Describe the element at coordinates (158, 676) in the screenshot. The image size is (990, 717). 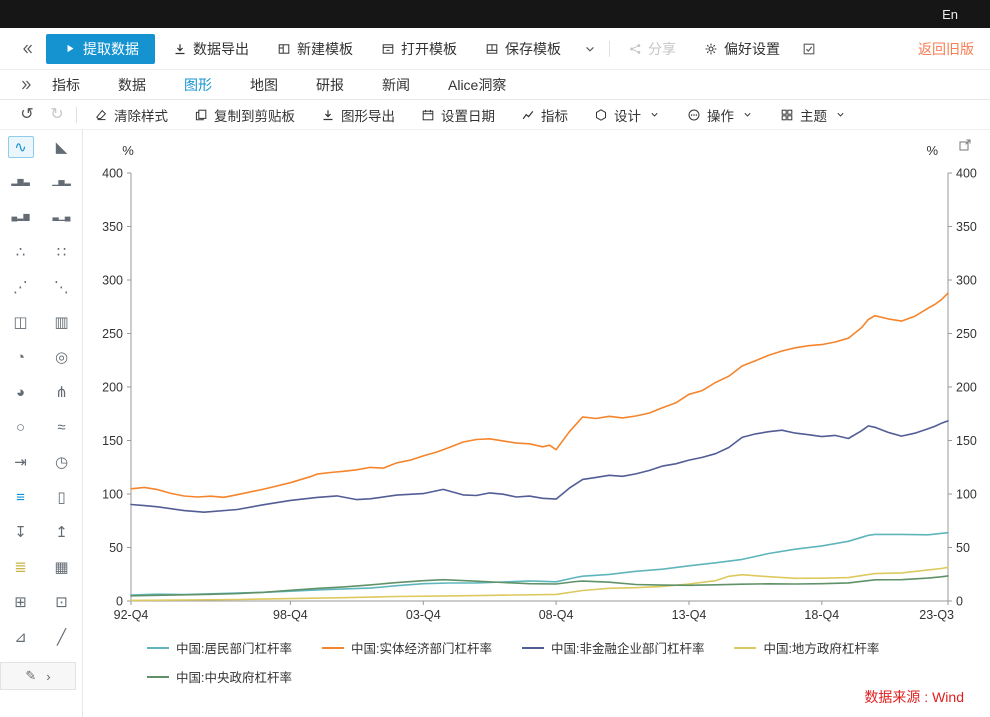
I see `legend-marker` at that location.